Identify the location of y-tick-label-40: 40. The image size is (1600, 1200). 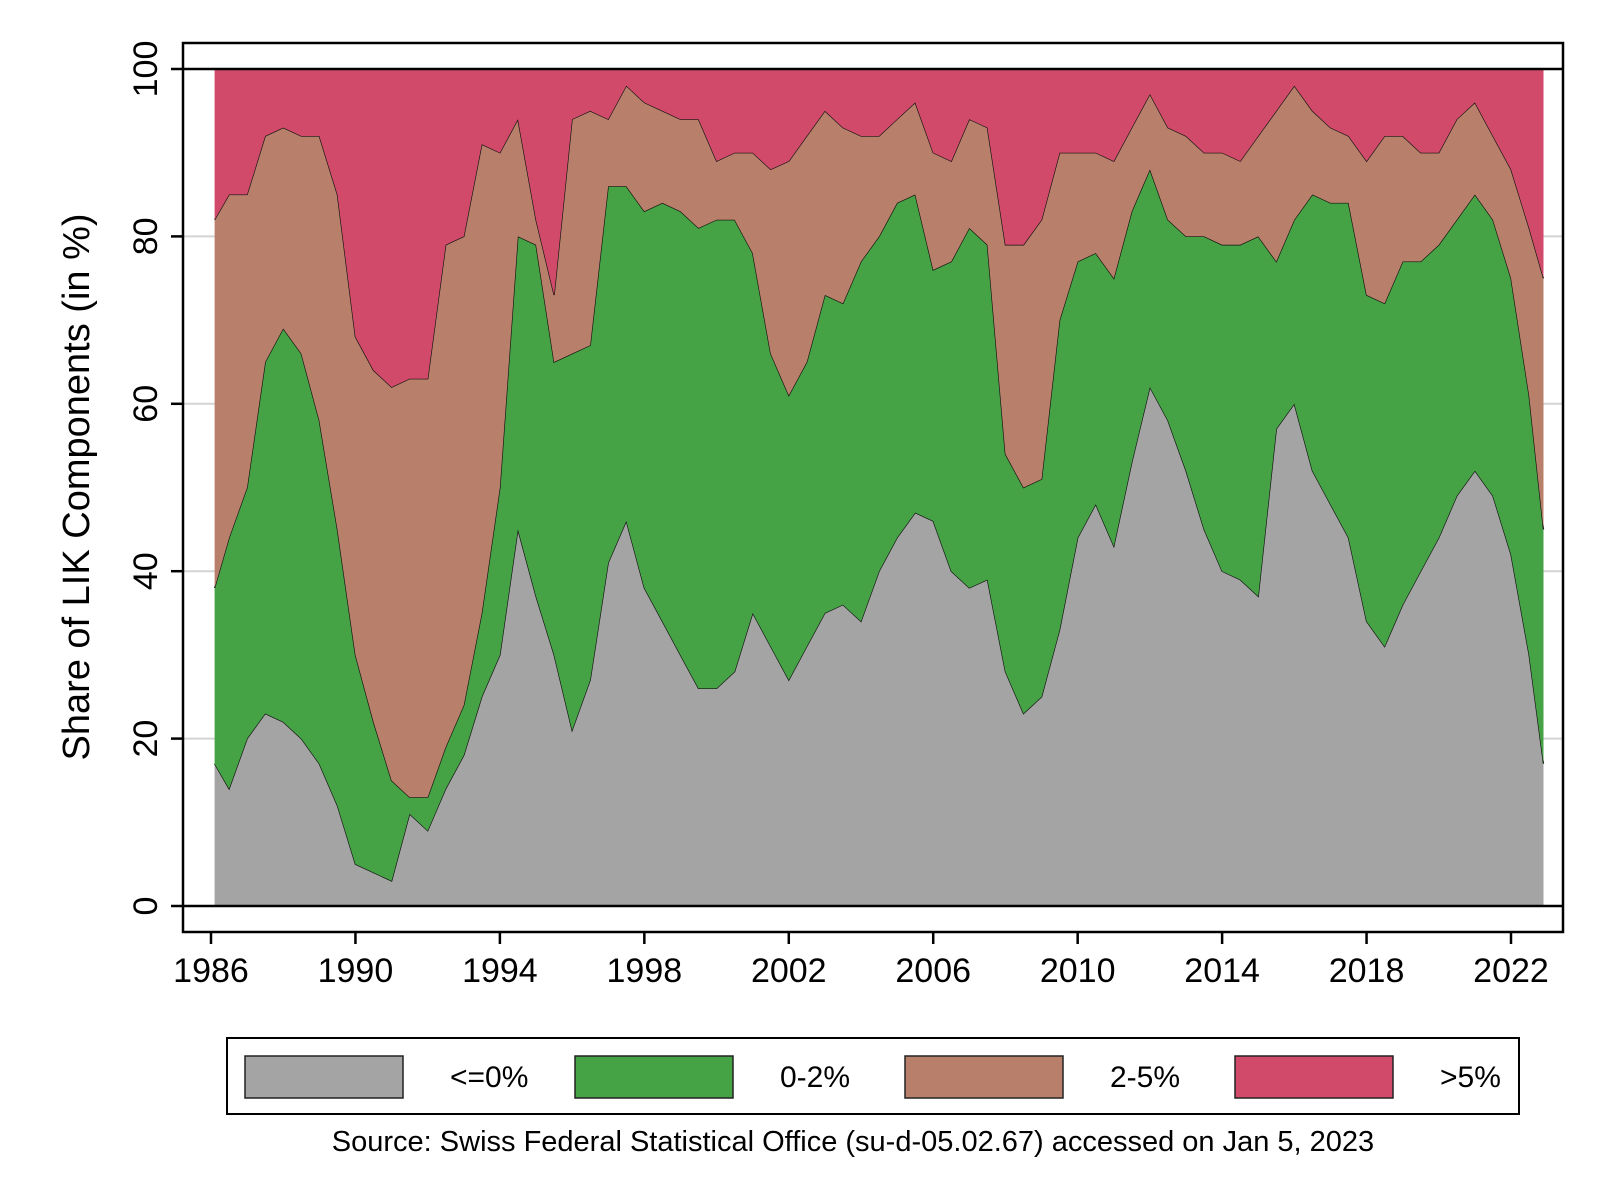
(146, 571).